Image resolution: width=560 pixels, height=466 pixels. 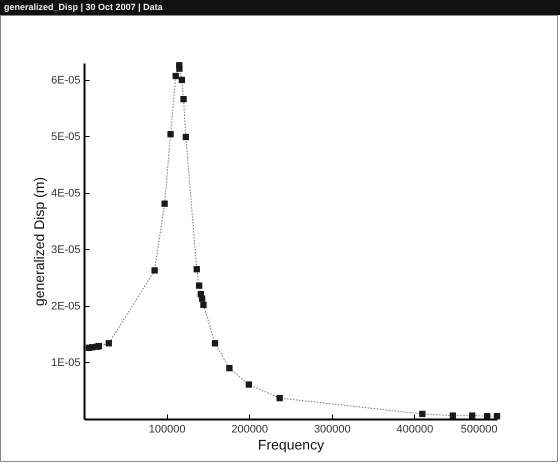 What do you see at coordinates (291, 444) in the screenshot?
I see `x-axis-title: Frequency` at bounding box center [291, 444].